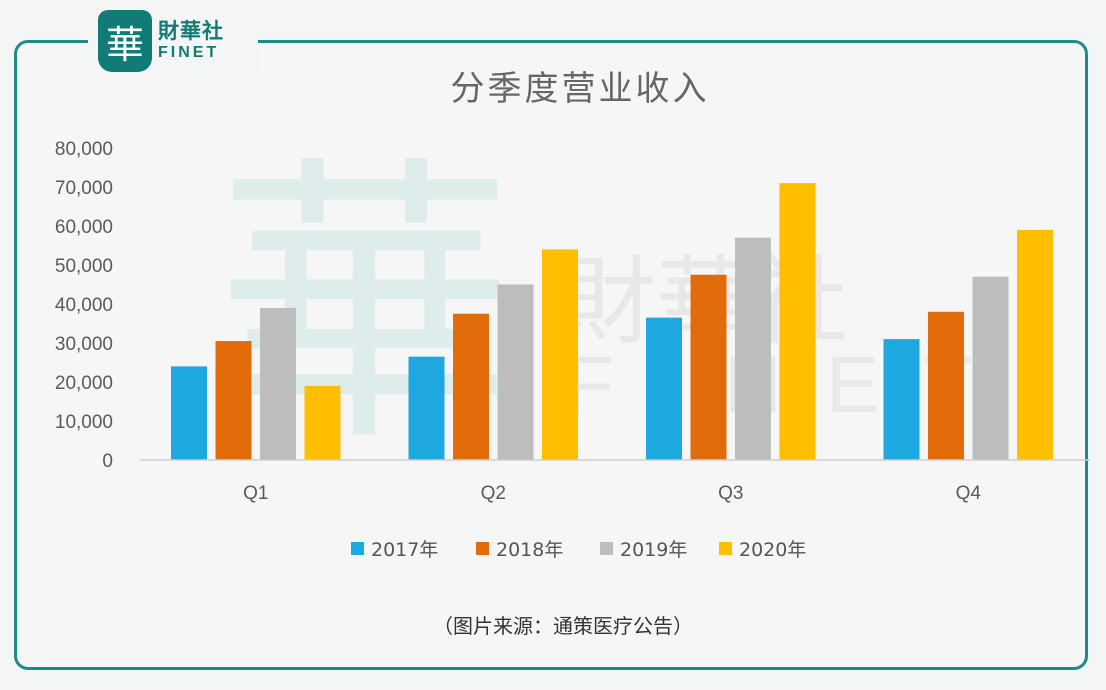 The width and height of the screenshot is (1106, 690). I want to click on bar-Q3-2019年, so click(753, 348).